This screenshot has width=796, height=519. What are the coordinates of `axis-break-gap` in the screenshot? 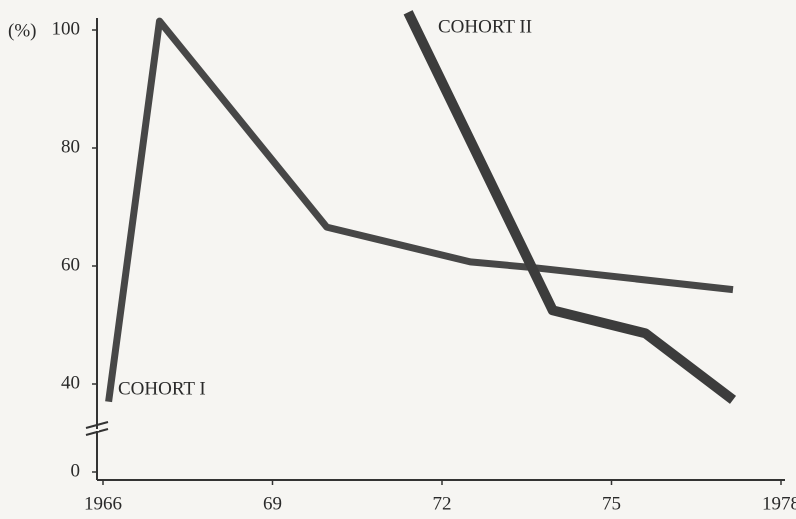 It's located at (97, 430).